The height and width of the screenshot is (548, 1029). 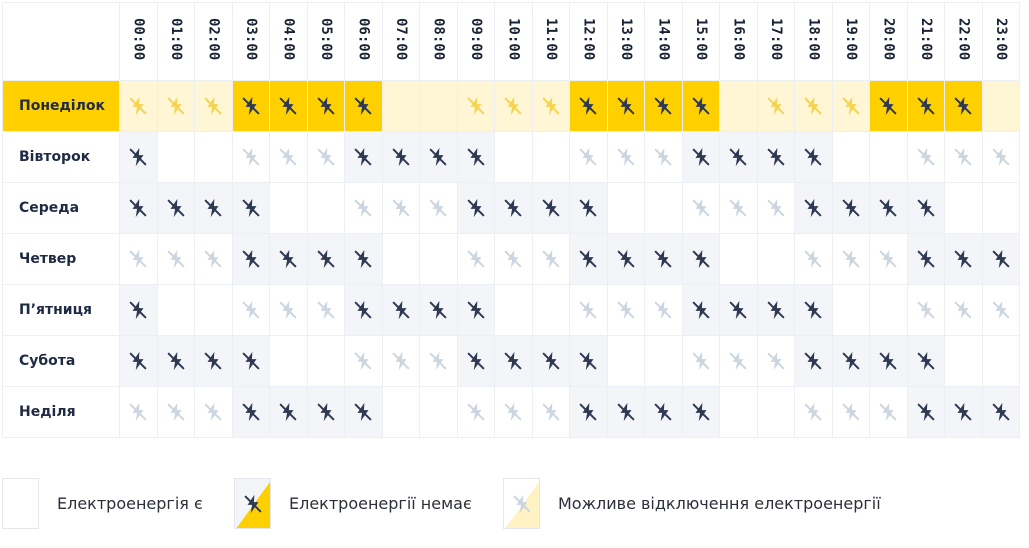 What do you see at coordinates (1000, 39) in the screenshot?
I see `hour-label: 23:00` at bounding box center [1000, 39].